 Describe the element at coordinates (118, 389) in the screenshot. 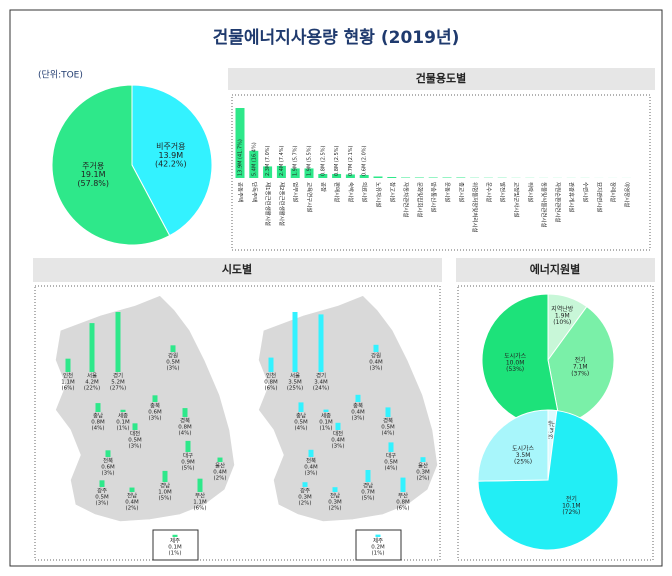

I see `region-value: (27%)` at that location.